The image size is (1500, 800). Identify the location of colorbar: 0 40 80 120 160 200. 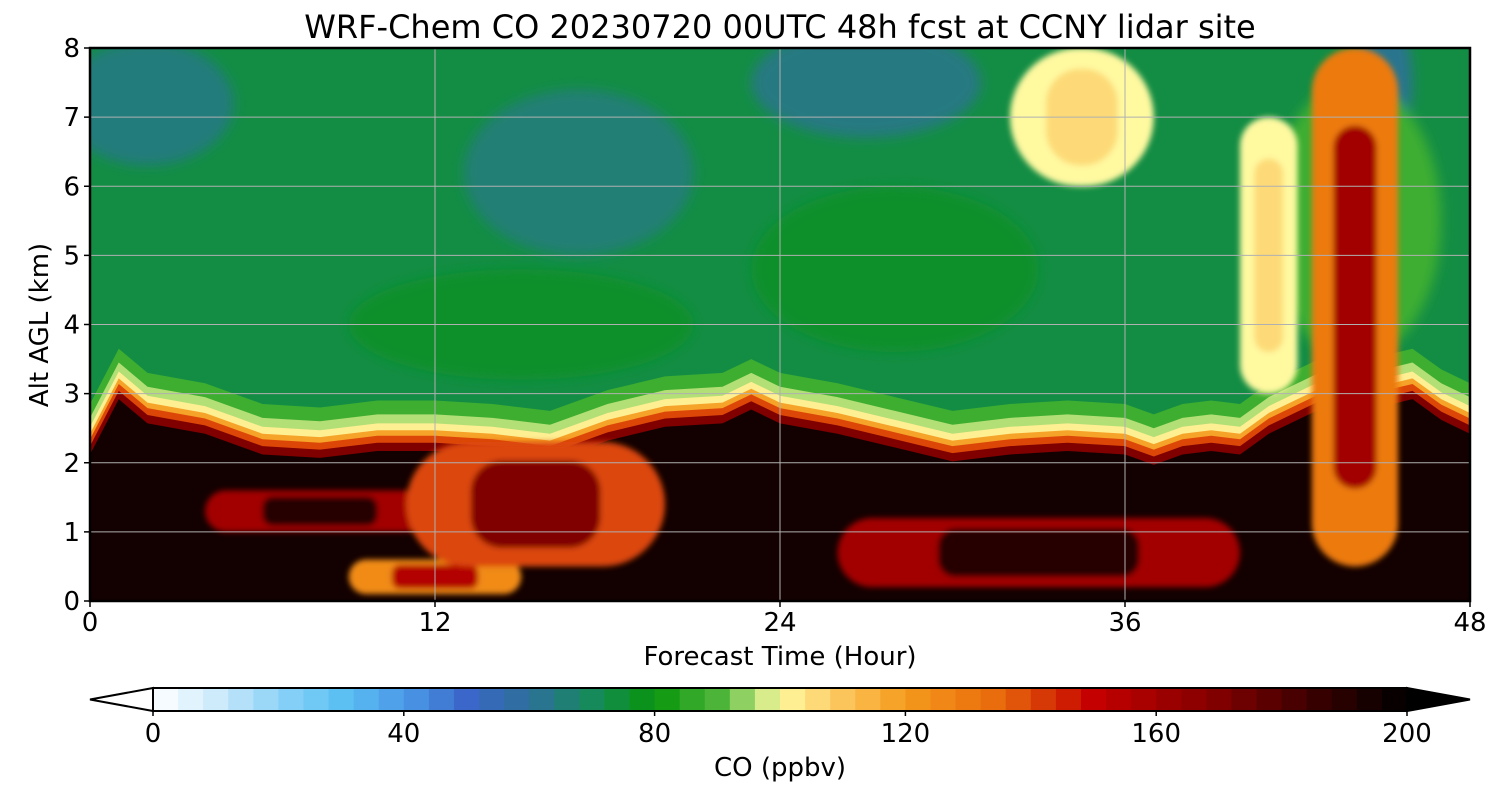
(780, 717).